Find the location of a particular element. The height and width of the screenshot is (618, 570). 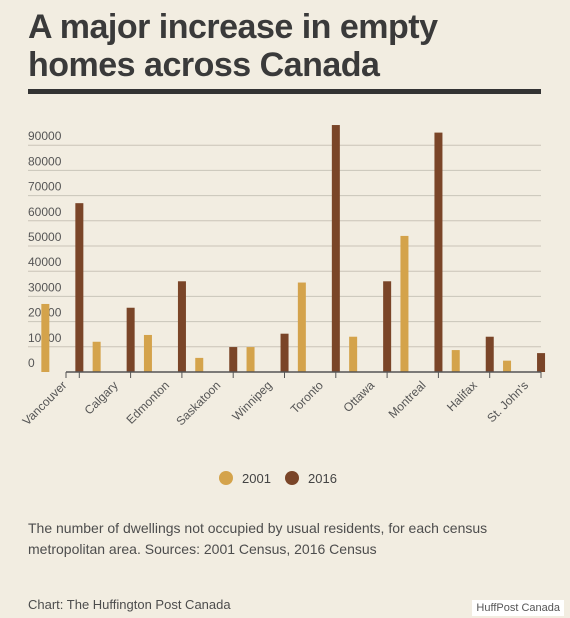

title-rule is located at coordinates (284, 91).